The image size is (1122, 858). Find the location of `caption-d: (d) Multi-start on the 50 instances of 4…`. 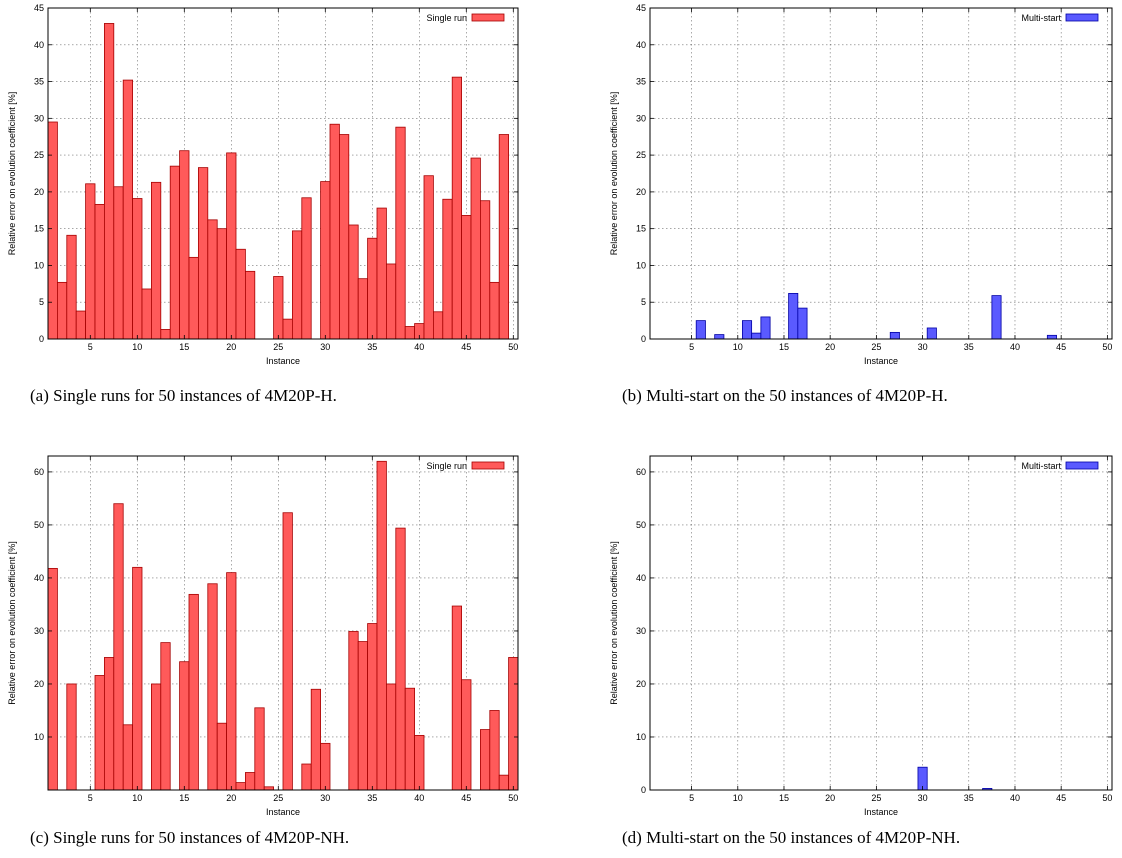

caption-d: (d) Multi-start on the 50 instances of 4… is located at coordinates (791, 837).